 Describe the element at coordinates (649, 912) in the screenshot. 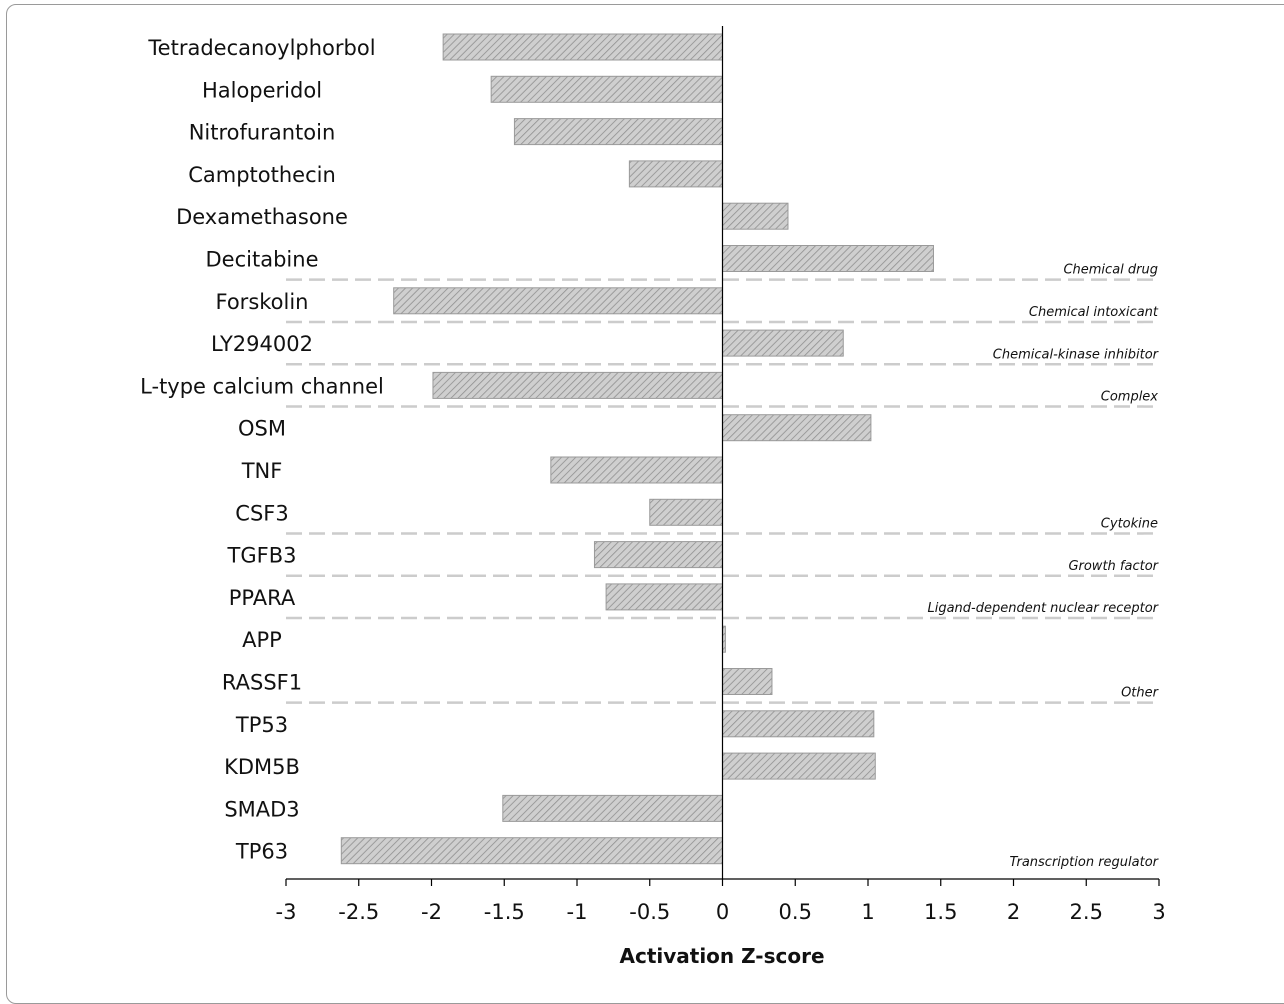

I see `x-tick-label: -0.5` at that location.